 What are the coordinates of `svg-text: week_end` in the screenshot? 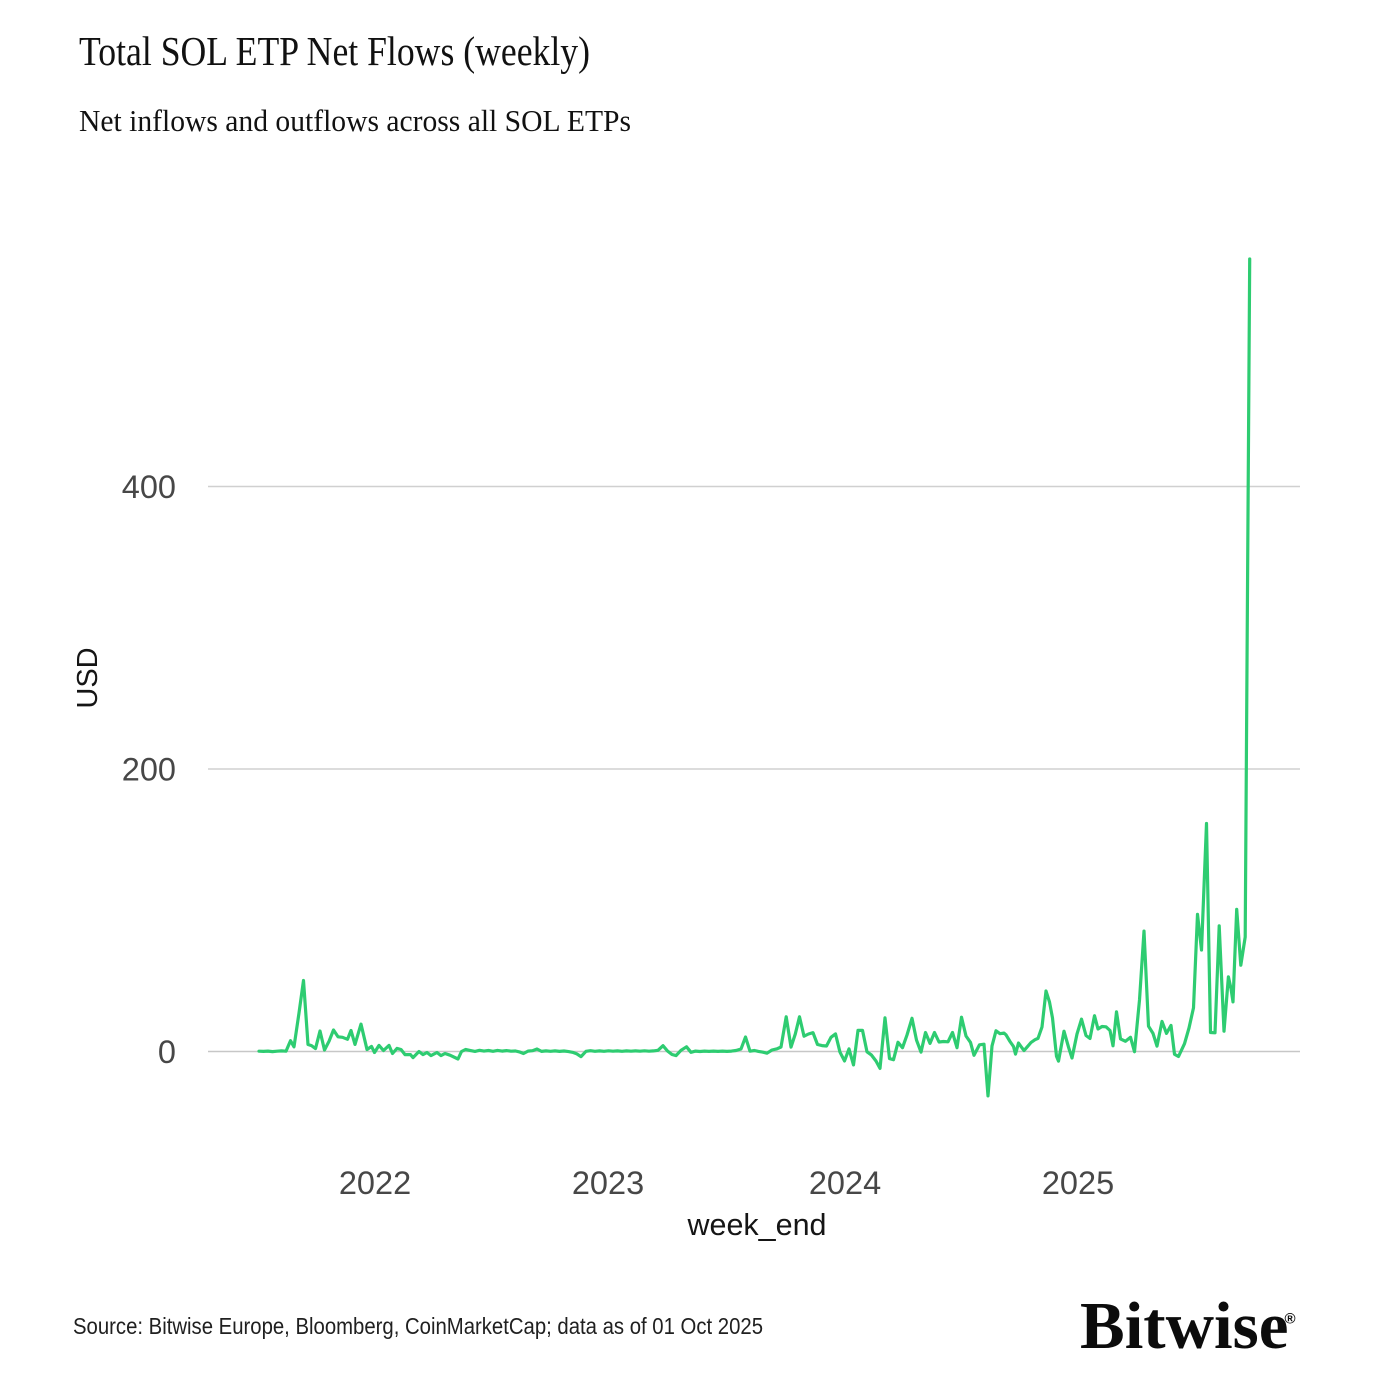 It's located at (756, 1225).